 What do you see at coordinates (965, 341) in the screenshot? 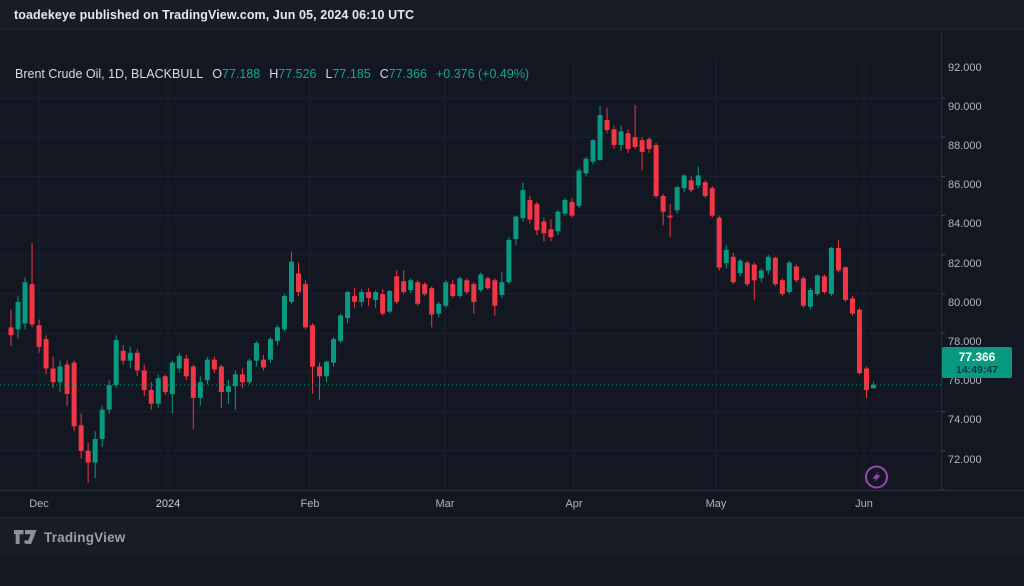
I see `price-tick-label: 78.000` at bounding box center [965, 341].